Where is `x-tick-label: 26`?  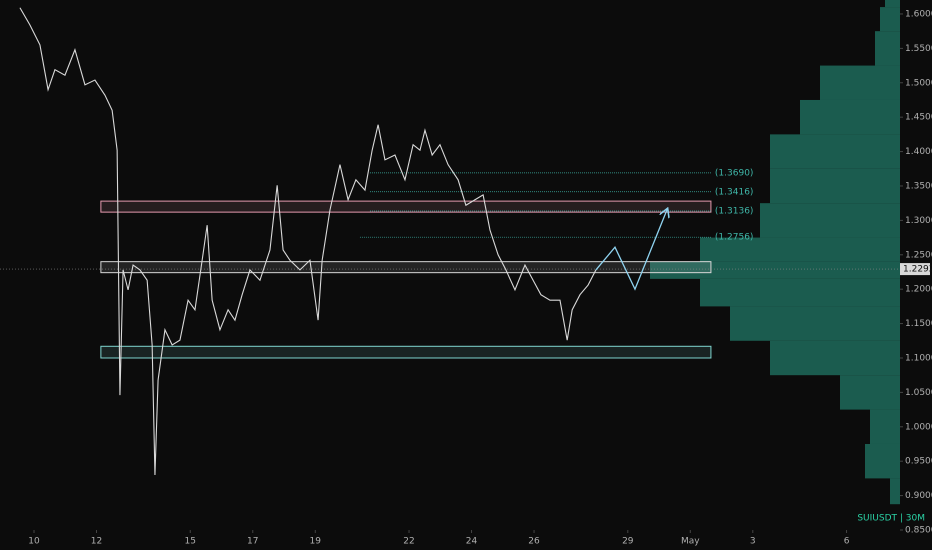
x-tick-label: 26 is located at coordinates (534, 542).